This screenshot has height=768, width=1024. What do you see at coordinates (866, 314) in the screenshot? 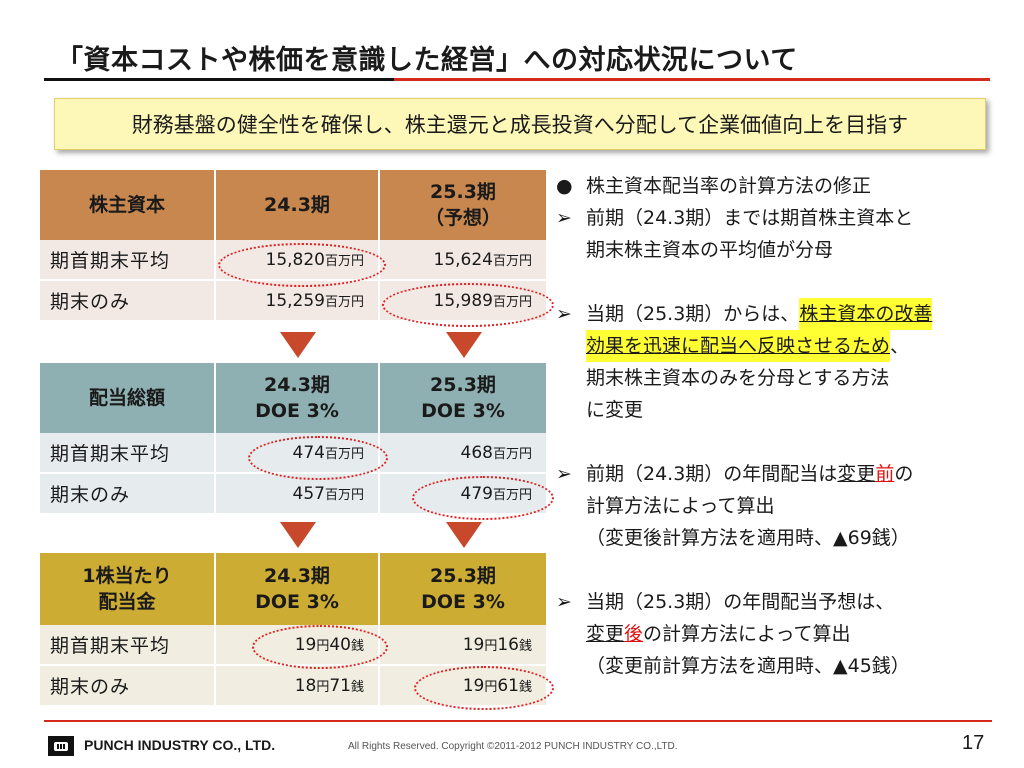
I see `highlighted-text: 株主資本の改善` at bounding box center [866, 314].